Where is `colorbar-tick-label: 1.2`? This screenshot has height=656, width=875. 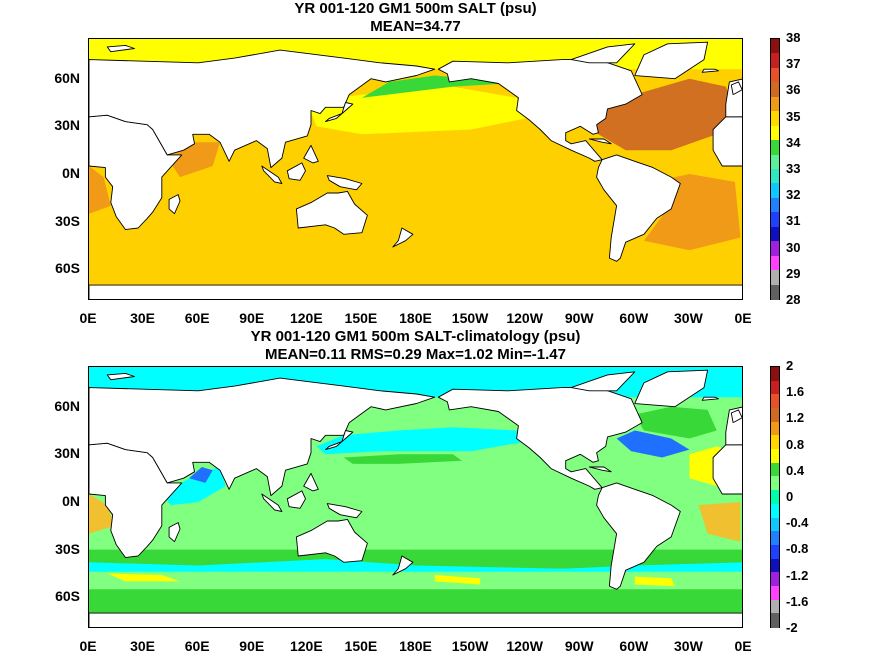 colorbar-tick-label: 1.2 is located at coordinates (795, 418).